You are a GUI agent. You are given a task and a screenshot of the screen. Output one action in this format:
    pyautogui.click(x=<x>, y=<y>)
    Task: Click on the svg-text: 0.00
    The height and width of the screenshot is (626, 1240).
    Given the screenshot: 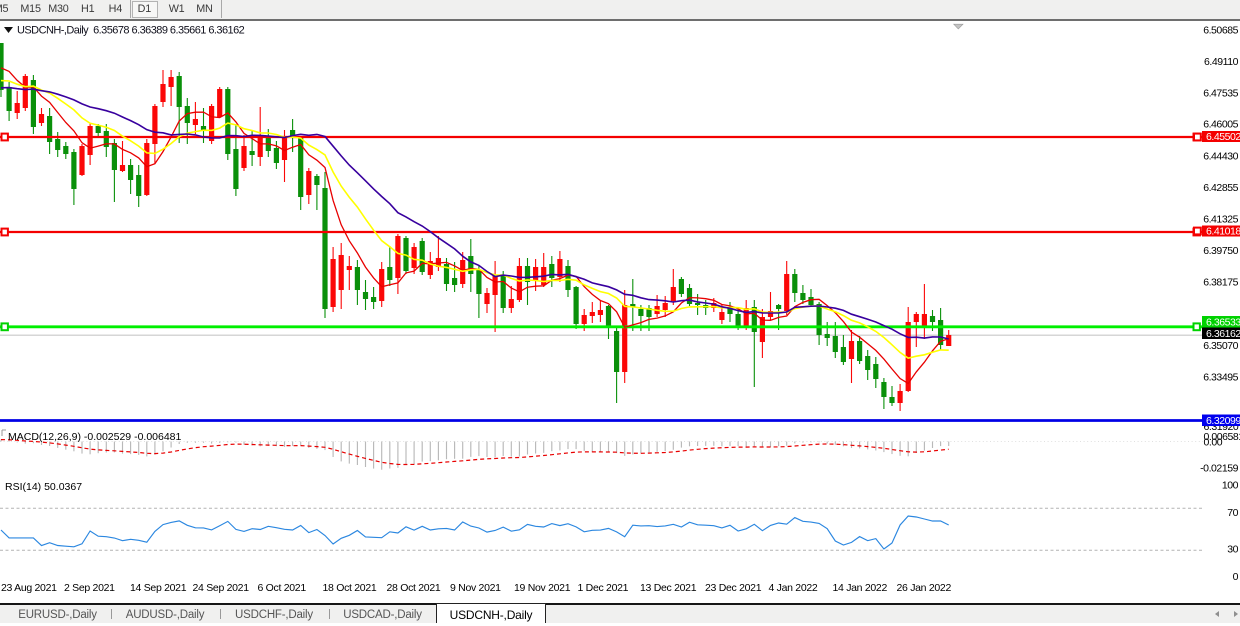 What is the action you would take?
    pyautogui.click(x=1213, y=443)
    